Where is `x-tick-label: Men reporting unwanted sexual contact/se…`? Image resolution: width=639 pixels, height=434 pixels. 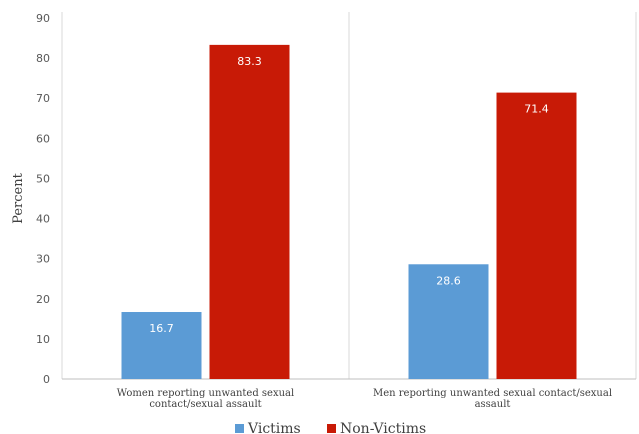 x-tick-label: Men reporting unwanted sexual contact/se… is located at coordinates (492, 393).